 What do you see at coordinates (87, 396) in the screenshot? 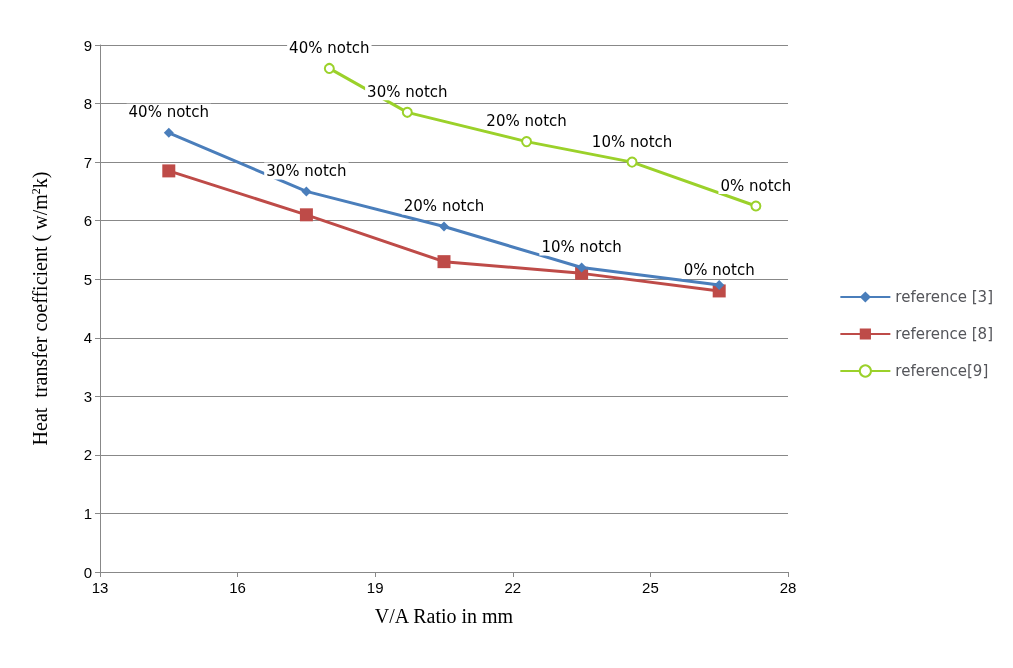
I see `y-tick-label: 3` at bounding box center [87, 396].